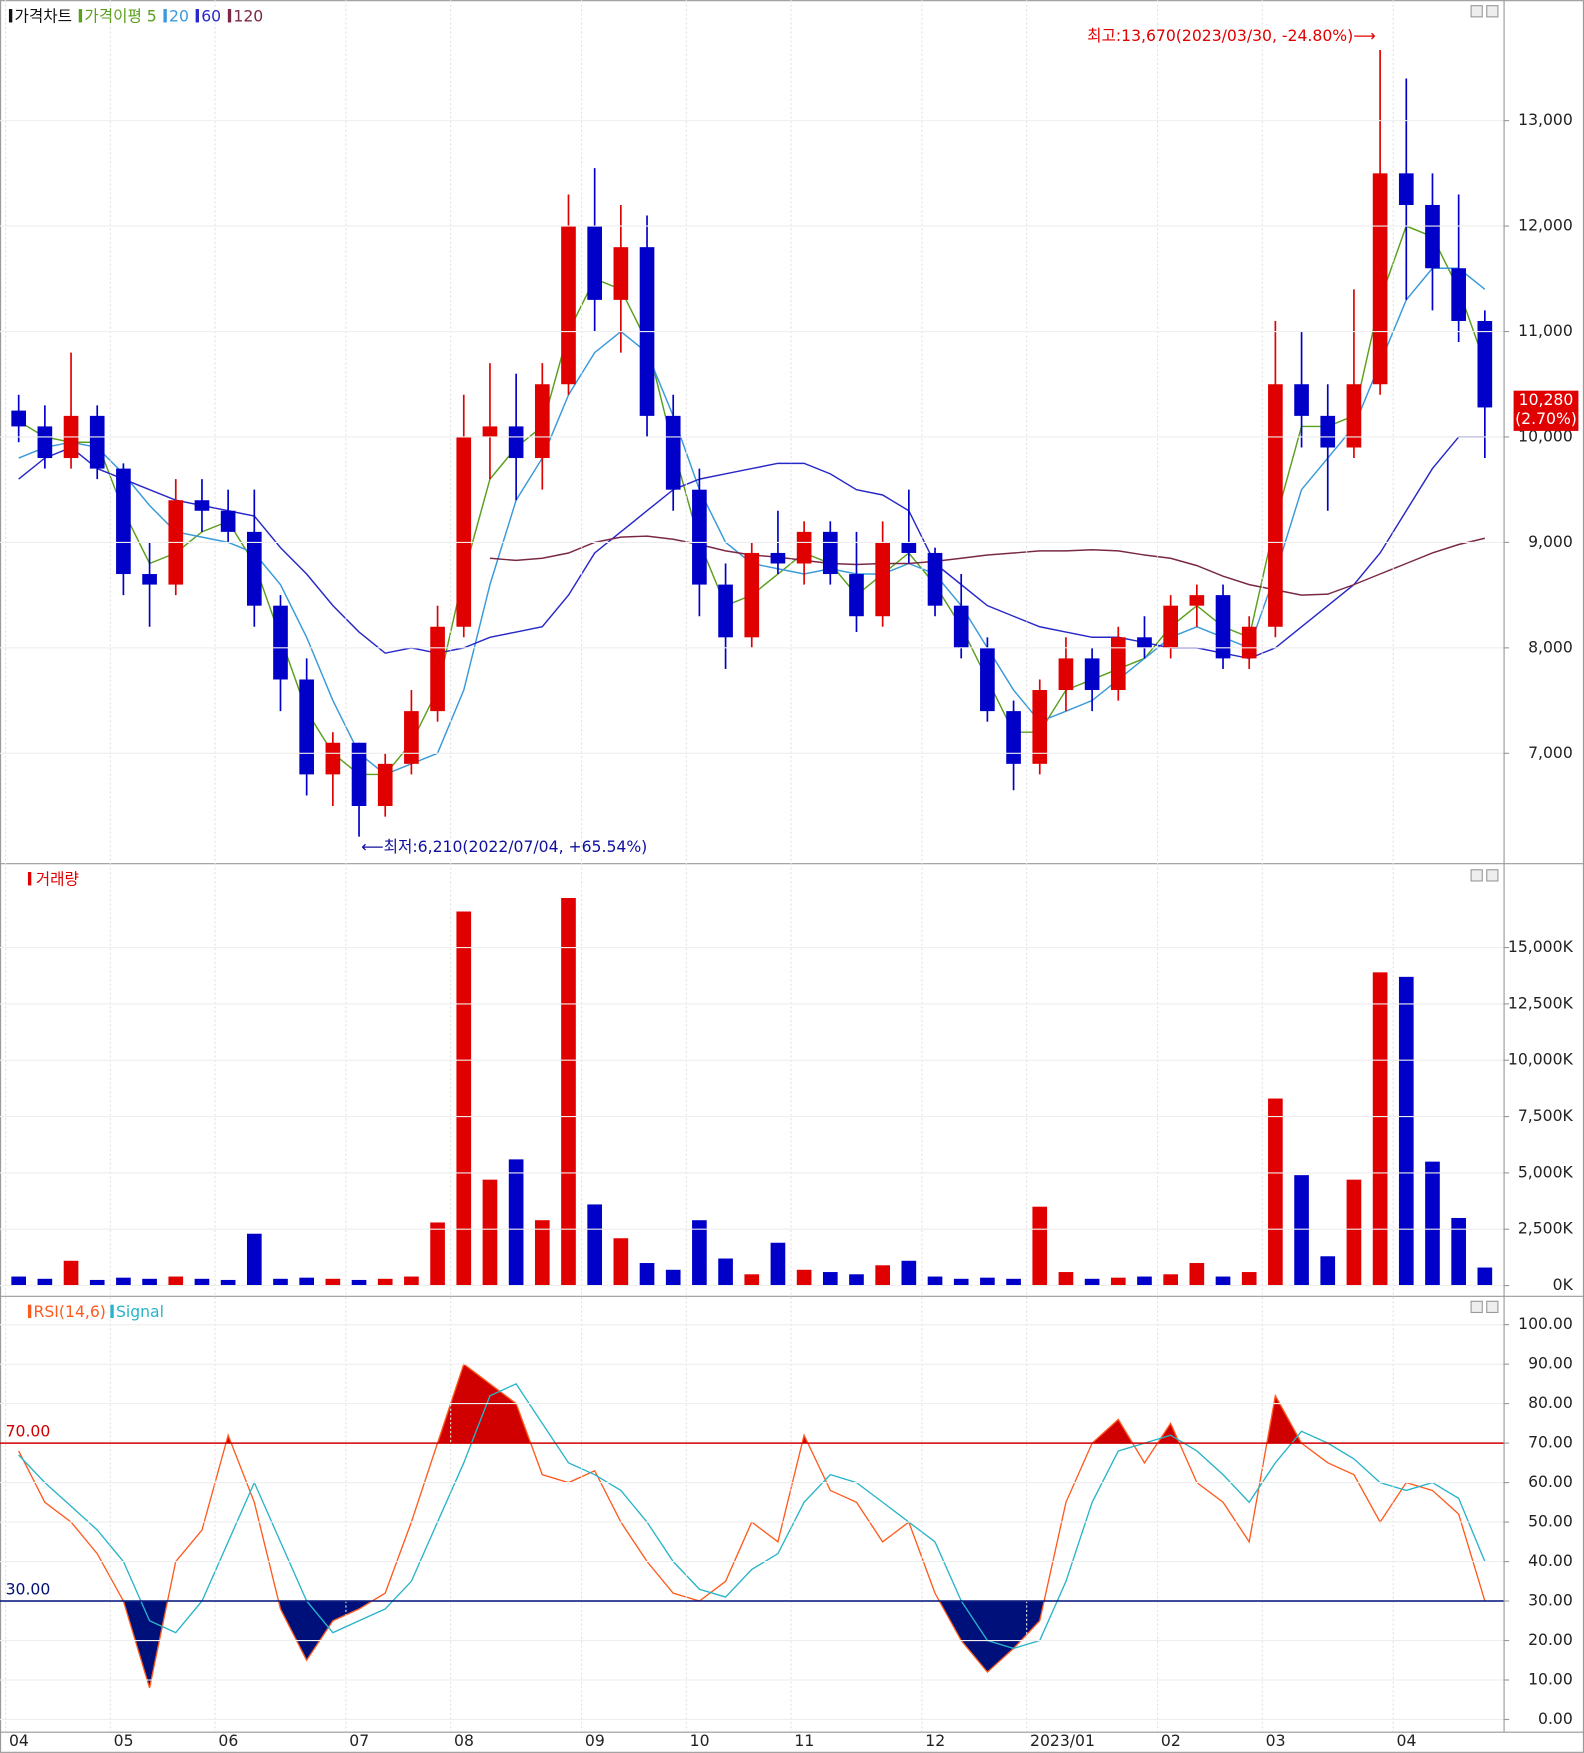  I want to click on y-tick-label: 10.00, so click(1550, 1679).